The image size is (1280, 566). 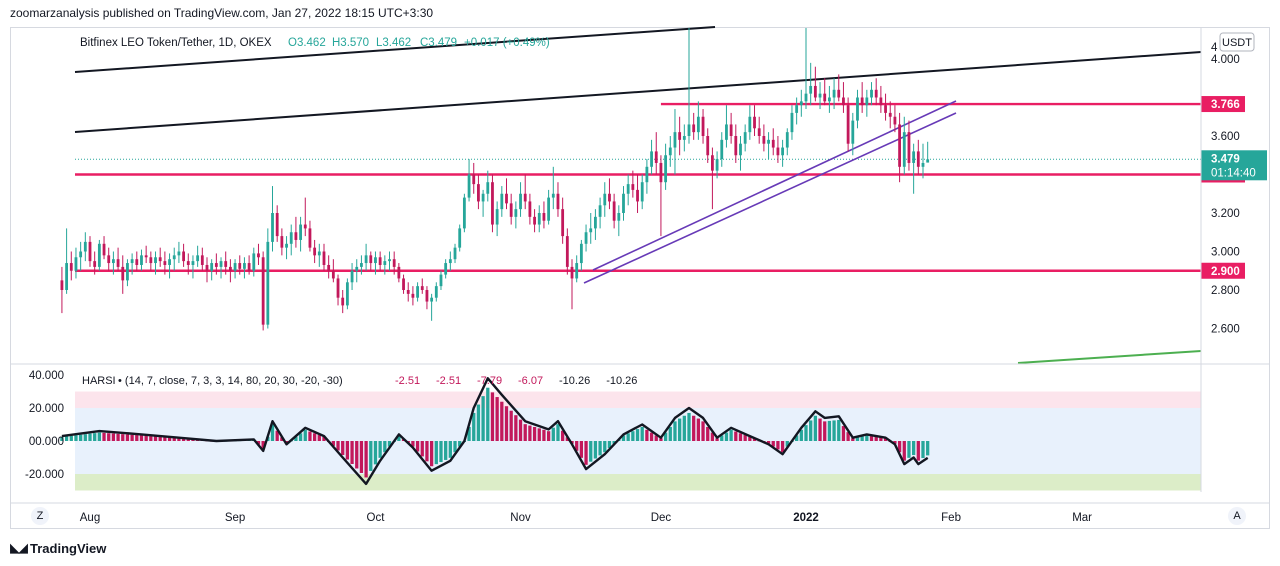 I want to click on indicator-value: -2.51, so click(x=448, y=381).